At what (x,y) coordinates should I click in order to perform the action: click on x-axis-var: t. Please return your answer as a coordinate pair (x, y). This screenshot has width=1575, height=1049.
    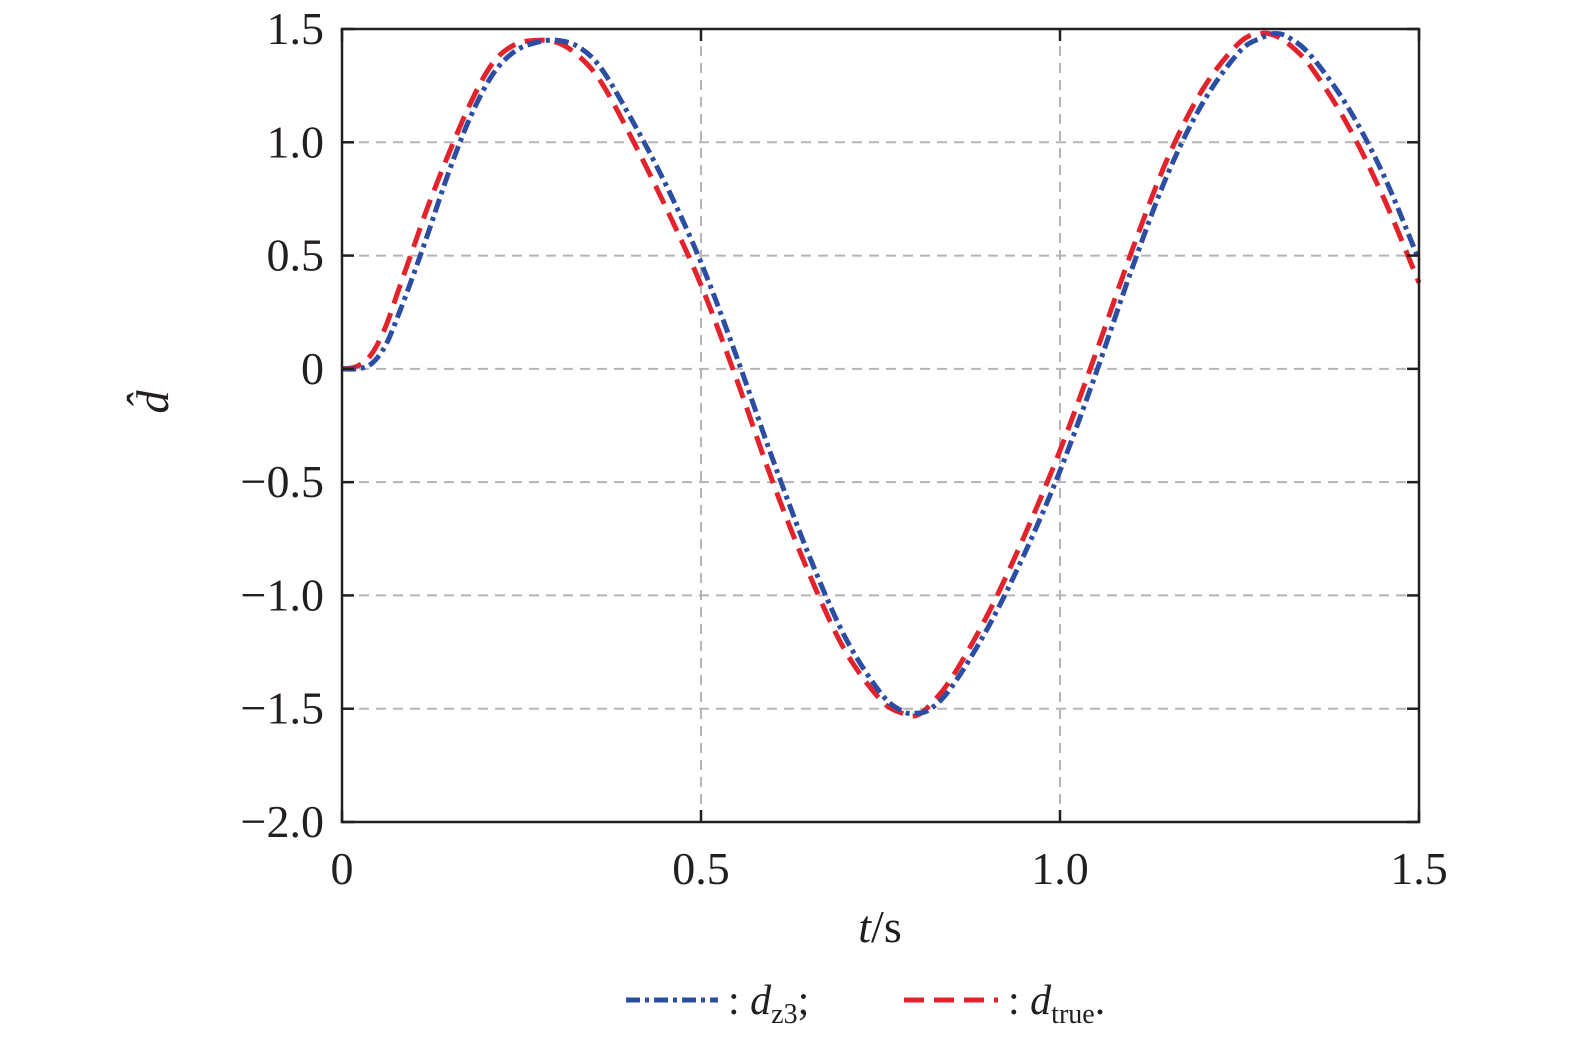
    Looking at the image, I should click on (865, 926).